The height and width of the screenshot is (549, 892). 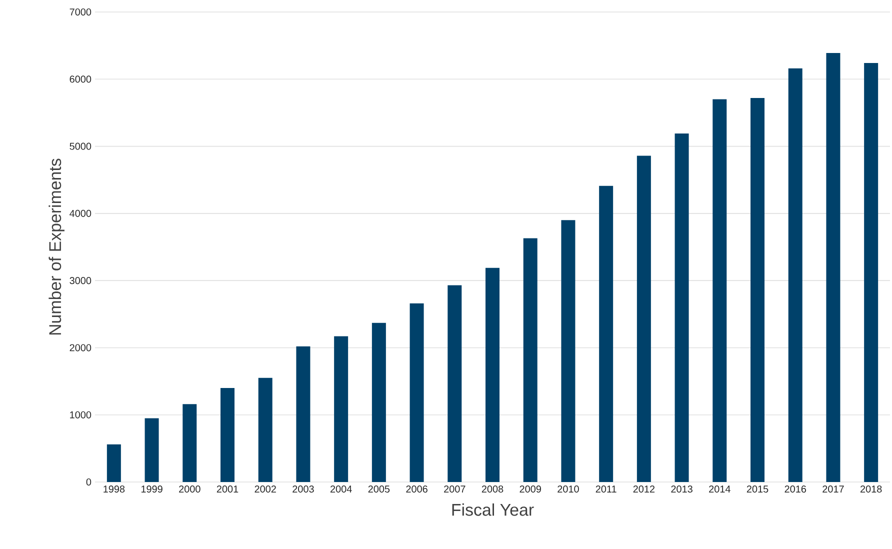 What do you see at coordinates (719, 489) in the screenshot?
I see `x-tick-label: 2014` at bounding box center [719, 489].